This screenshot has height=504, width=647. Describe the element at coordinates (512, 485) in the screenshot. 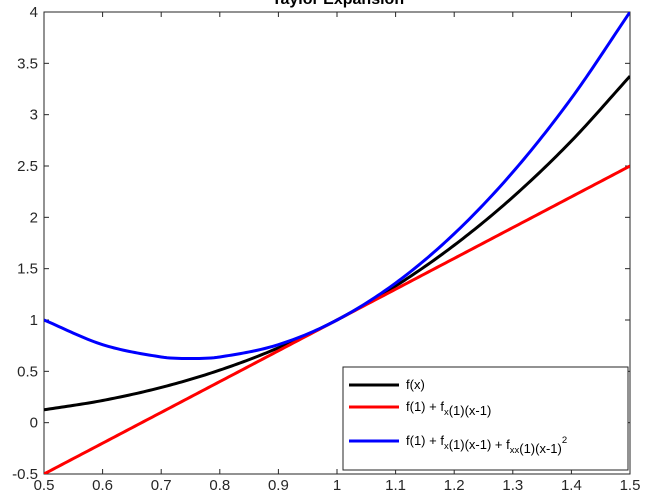

I see `x-tick-label: 1.3` at that location.